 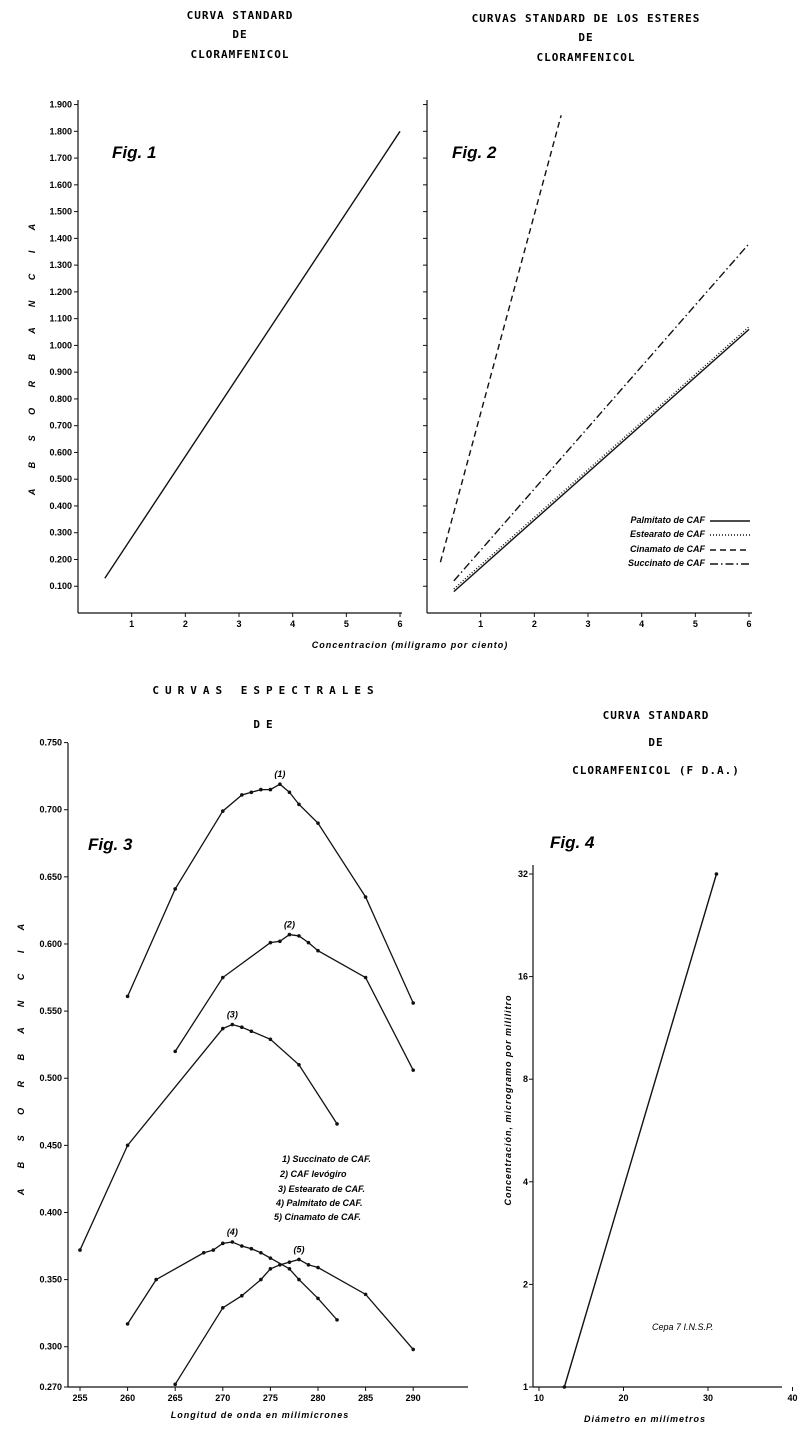 What do you see at coordinates (623, 1398) in the screenshot?
I see `fig4-x-tick-label: 20` at bounding box center [623, 1398].